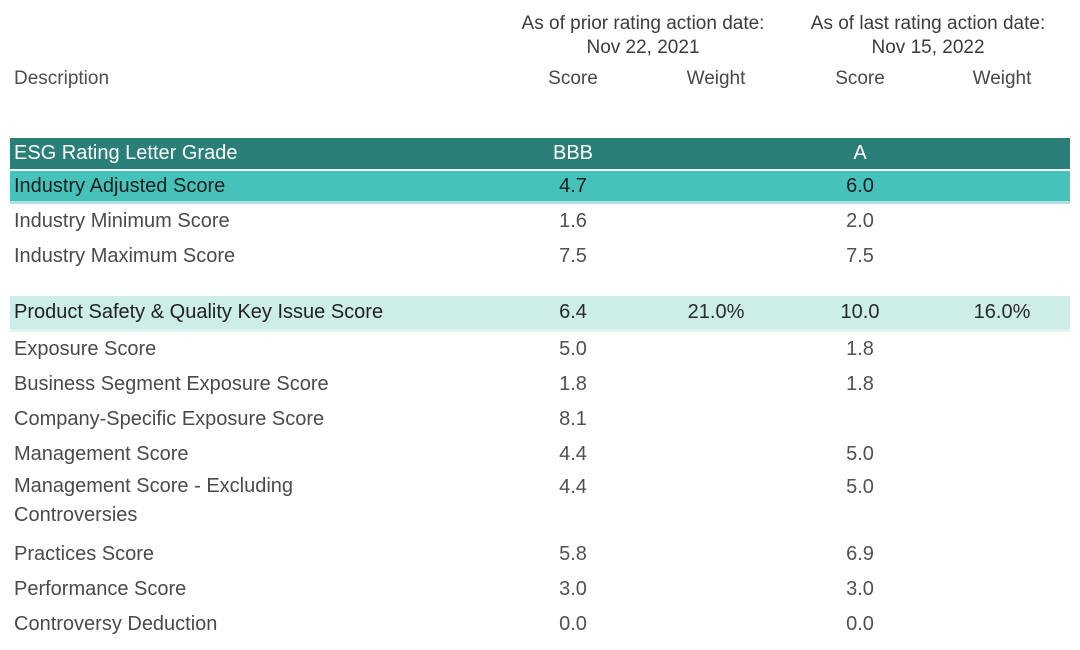  Describe the element at coordinates (125, 256) in the screenshot. I see `row-label: Industry Maximum Score` at that location.